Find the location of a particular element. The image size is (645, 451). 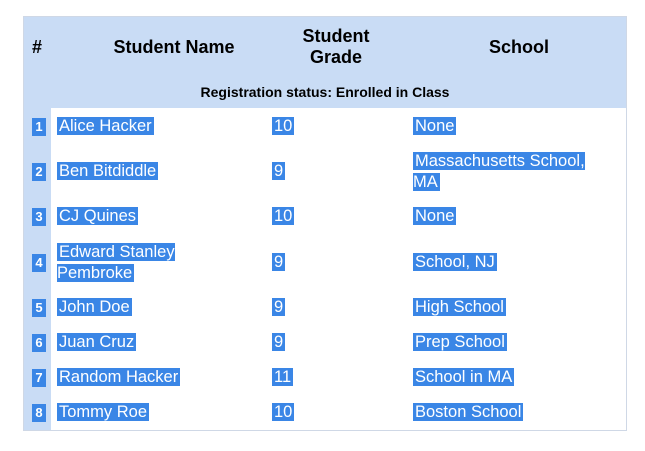

student-name-cell: Juan Cruz is located at coordinates (97, 342).